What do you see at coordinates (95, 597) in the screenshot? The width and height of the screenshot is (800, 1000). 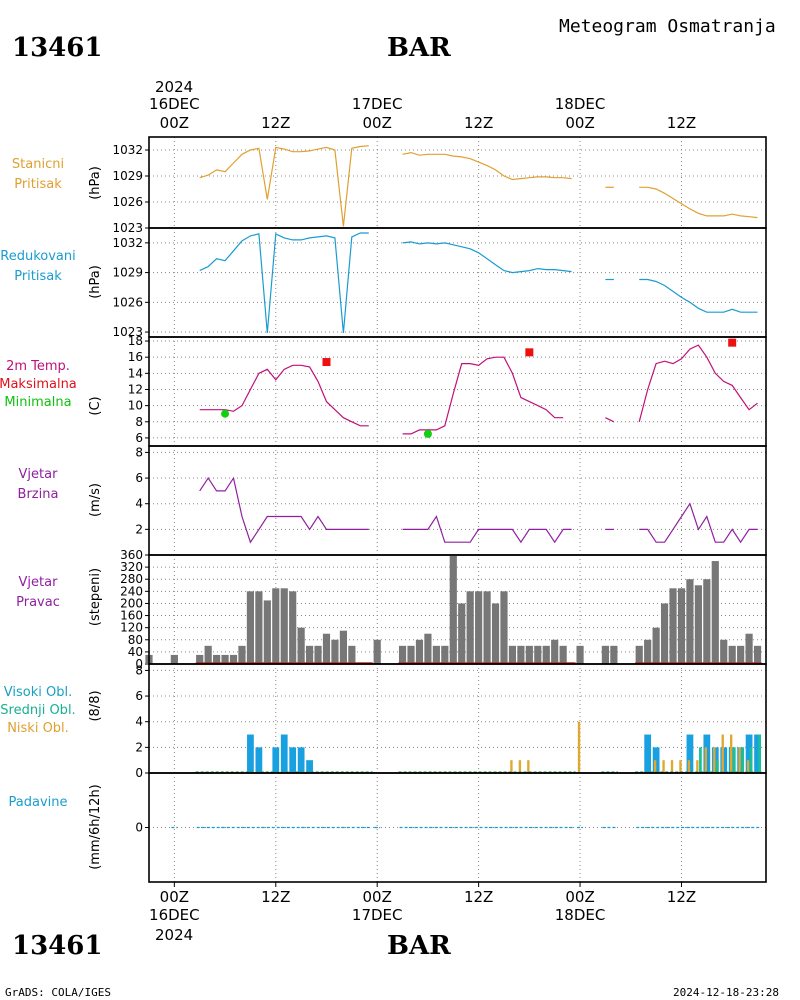 I see `unit-label: (stepeni)` at bounding box center [95, 597].